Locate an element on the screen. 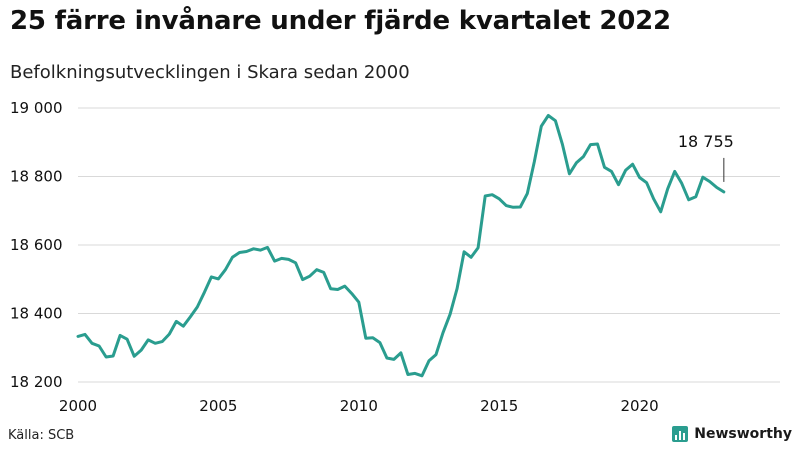 The height and width of the screenshot is (450, 800). x-axis-ticks: 2000 2005 2010 2015 2020 is located at coordinates (359, 406).